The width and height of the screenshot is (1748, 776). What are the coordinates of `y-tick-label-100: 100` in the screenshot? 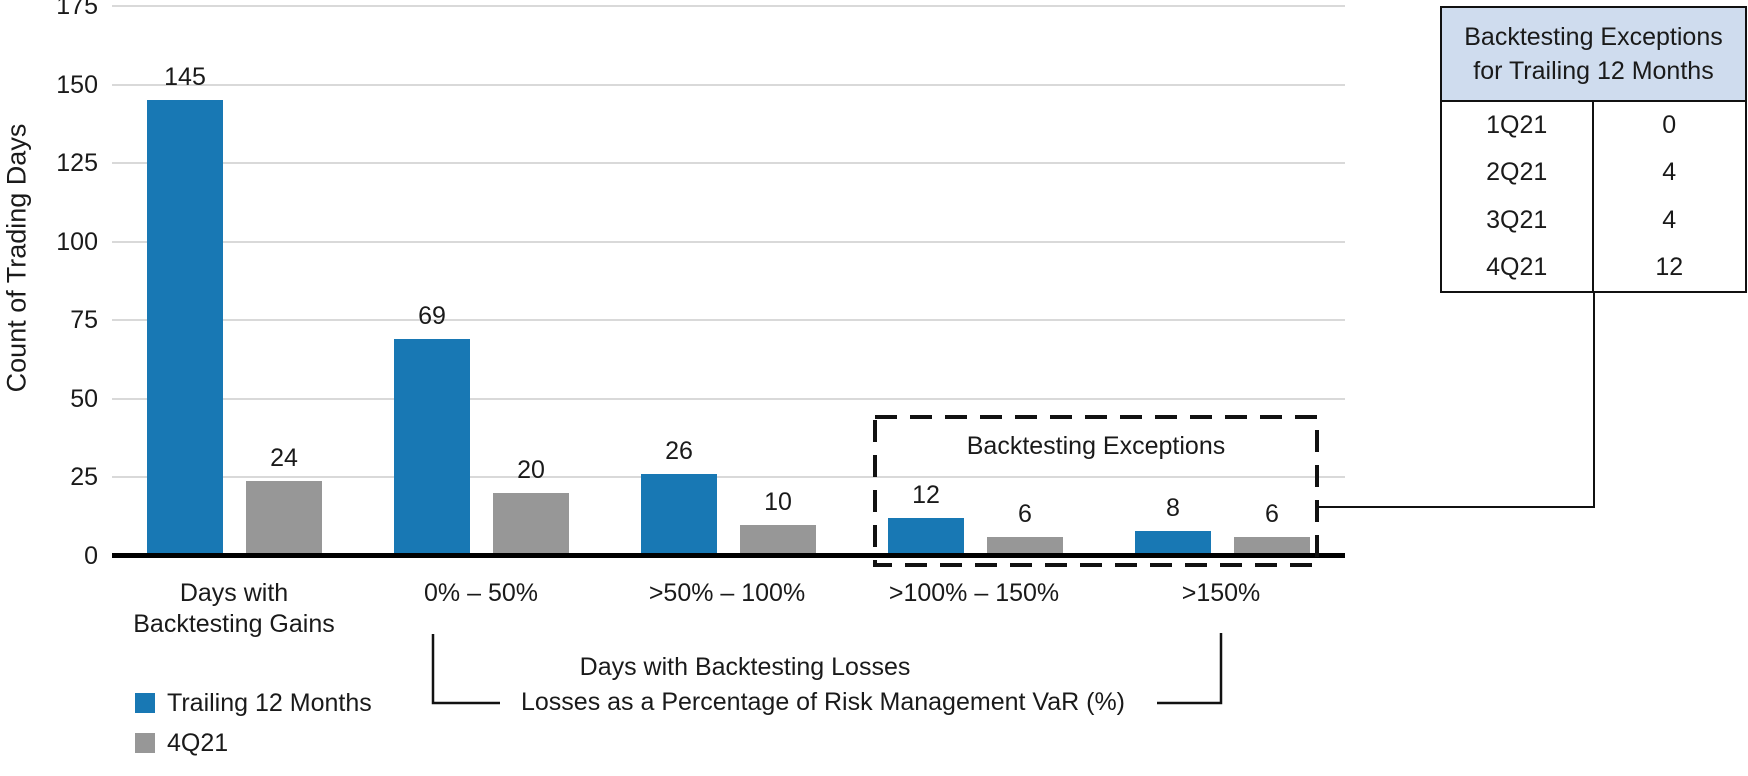 It's located at (77, 241).